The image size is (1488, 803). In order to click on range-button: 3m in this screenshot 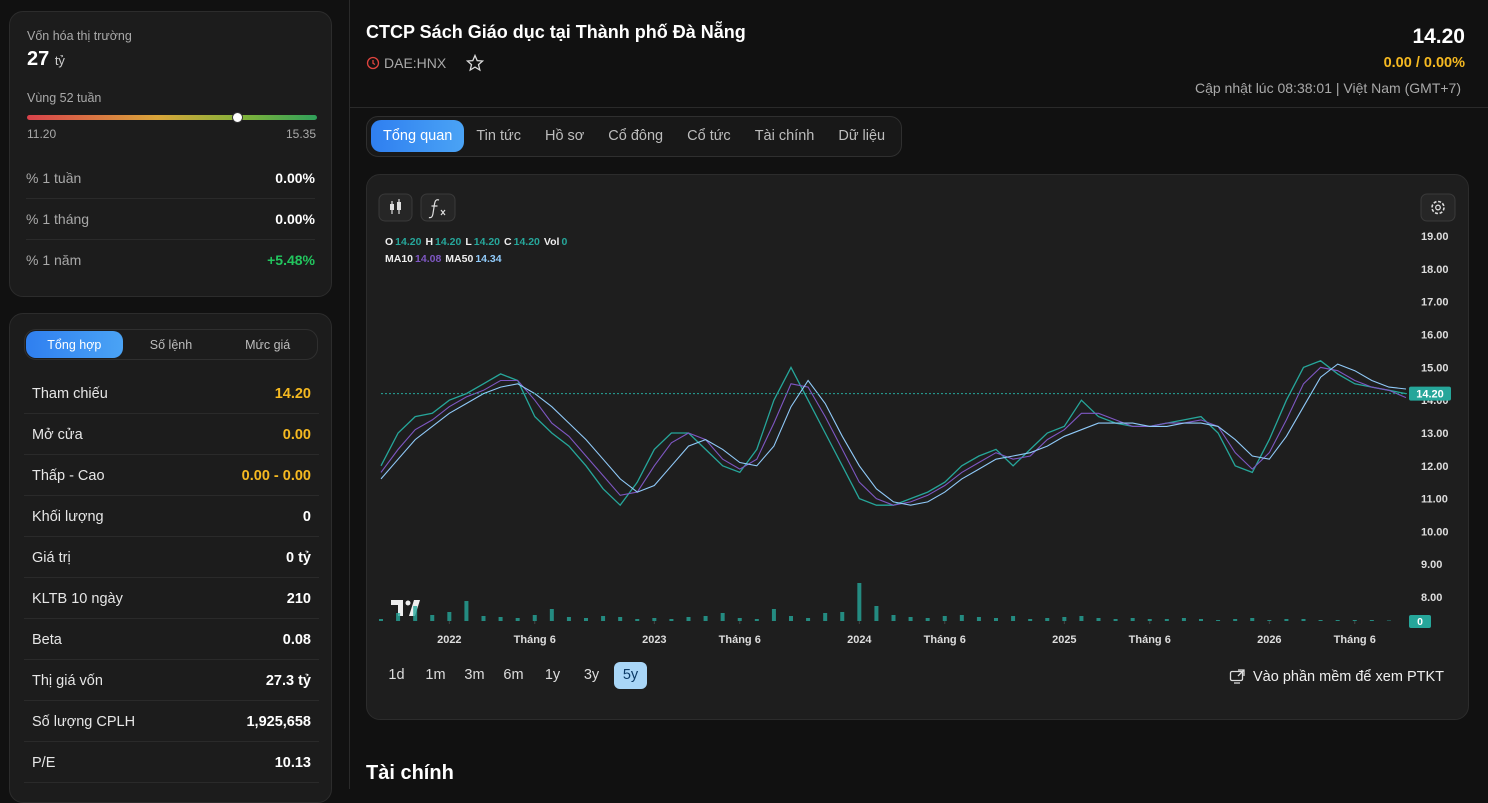, I will do `click(474, 675)`.